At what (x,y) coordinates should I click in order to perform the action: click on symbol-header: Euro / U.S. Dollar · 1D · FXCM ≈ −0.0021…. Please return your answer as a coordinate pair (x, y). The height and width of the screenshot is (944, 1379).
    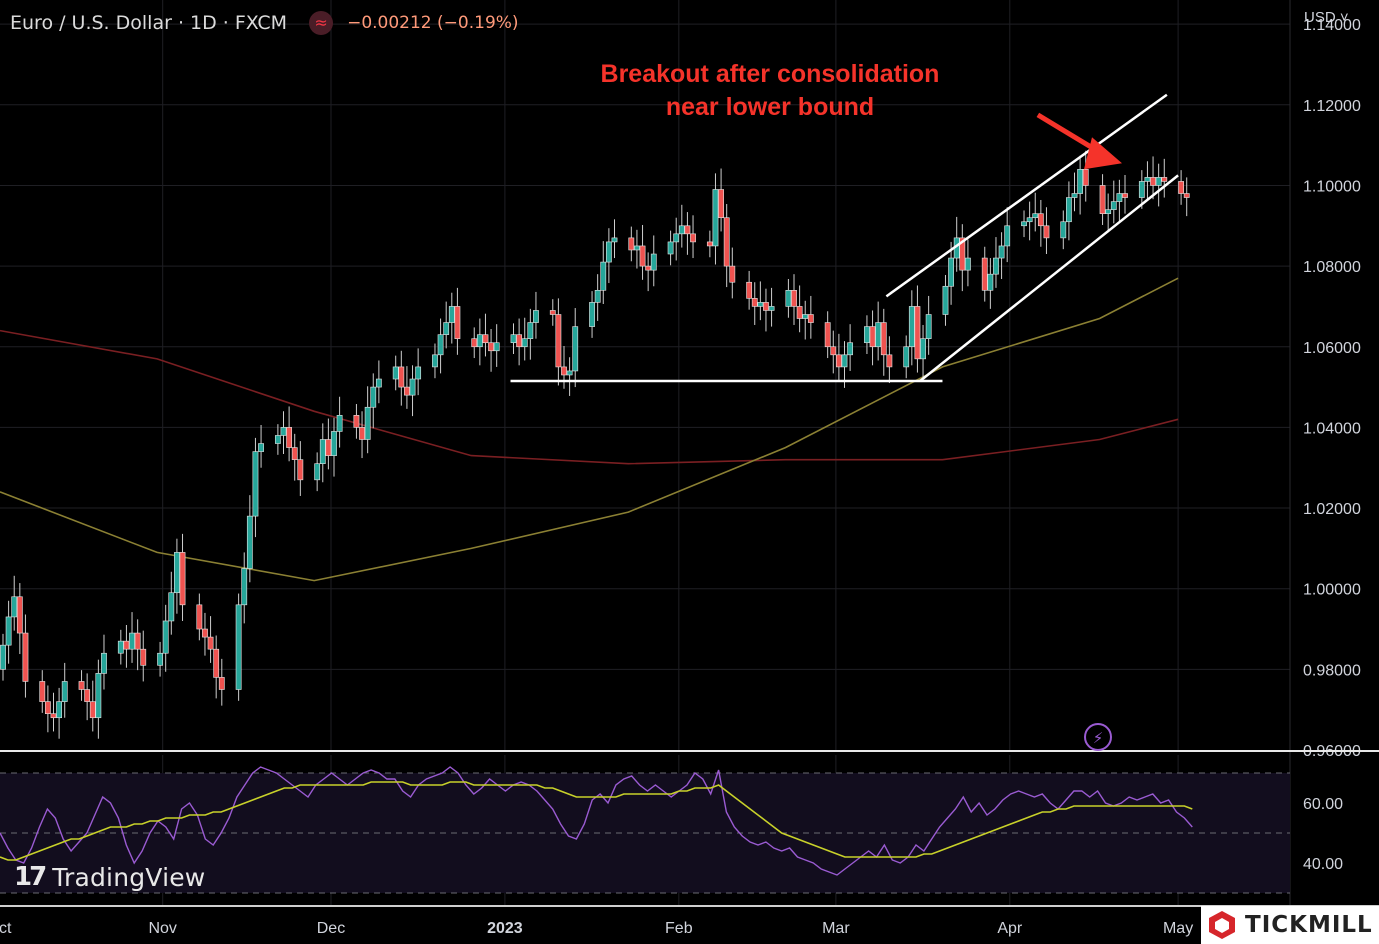
    Looking at the image, I should click on (264, 23).